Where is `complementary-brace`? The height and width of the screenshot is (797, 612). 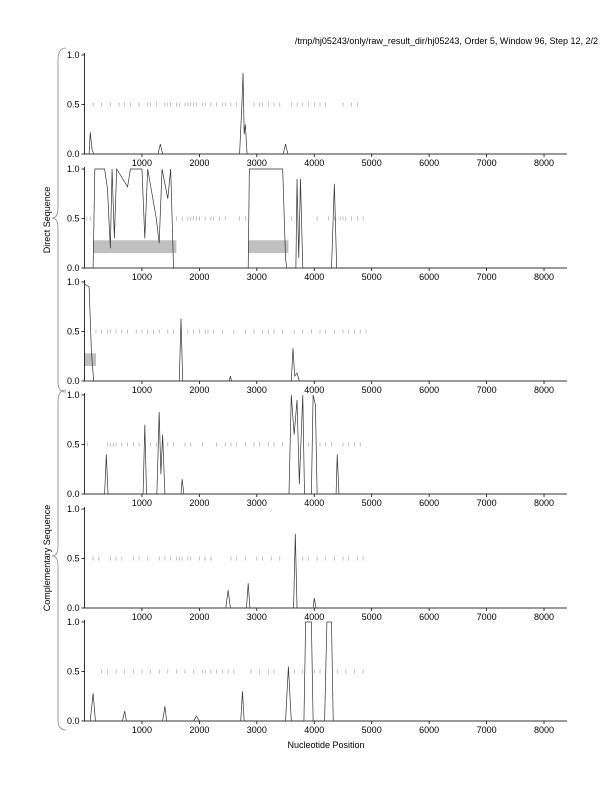
complementary-brace is located at coordinates (59, 560).